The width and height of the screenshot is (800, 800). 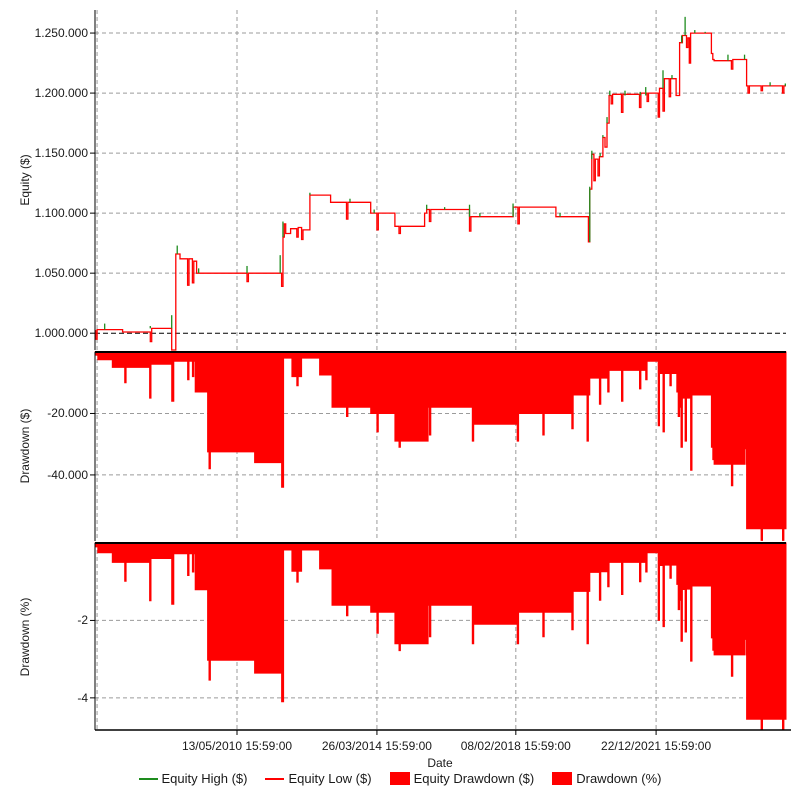 I want to click on legend-item-drawdown-pct: Drawdown (%), so click(x=606, y=778).